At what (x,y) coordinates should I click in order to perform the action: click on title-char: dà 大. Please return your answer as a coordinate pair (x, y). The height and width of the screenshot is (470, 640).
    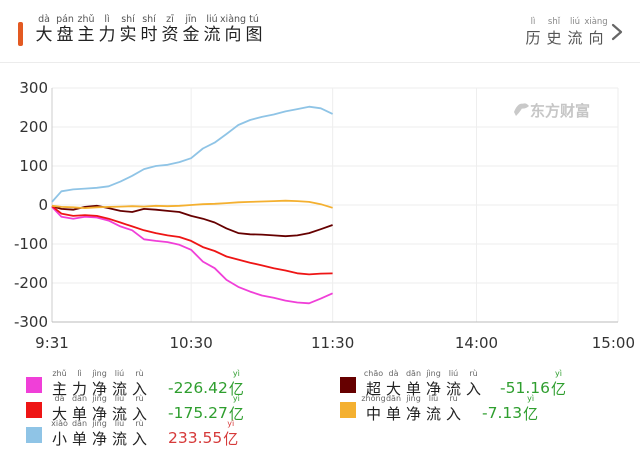
    Looking at the image, I should click on (44, 29).